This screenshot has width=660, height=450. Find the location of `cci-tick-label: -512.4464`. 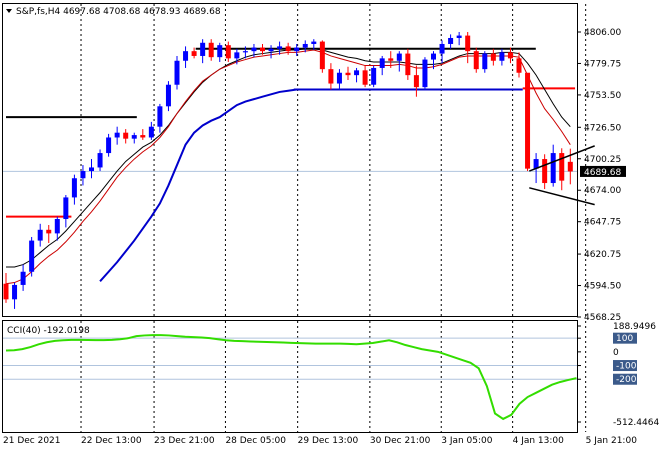

cci-tick-label: -512.4464 is located at coordinates (636, 423).